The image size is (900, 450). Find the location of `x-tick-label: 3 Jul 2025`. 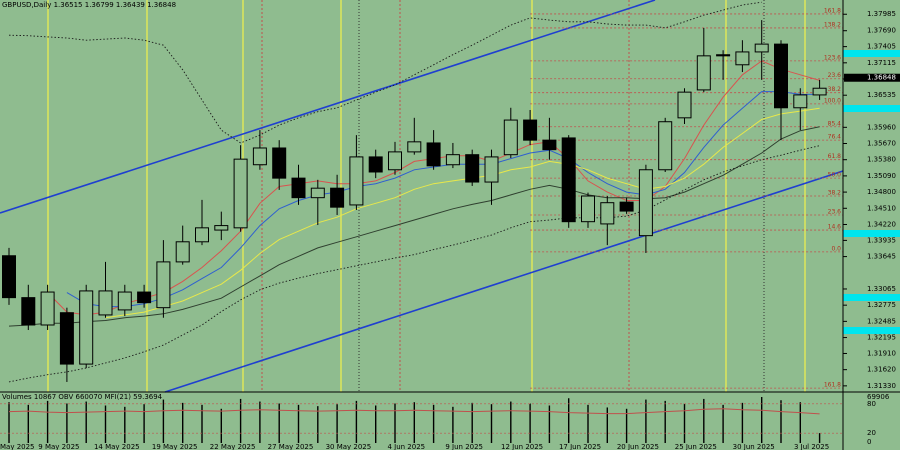

x-tick-label: 3 Jul 2025 is located at coordinates (811, 446).